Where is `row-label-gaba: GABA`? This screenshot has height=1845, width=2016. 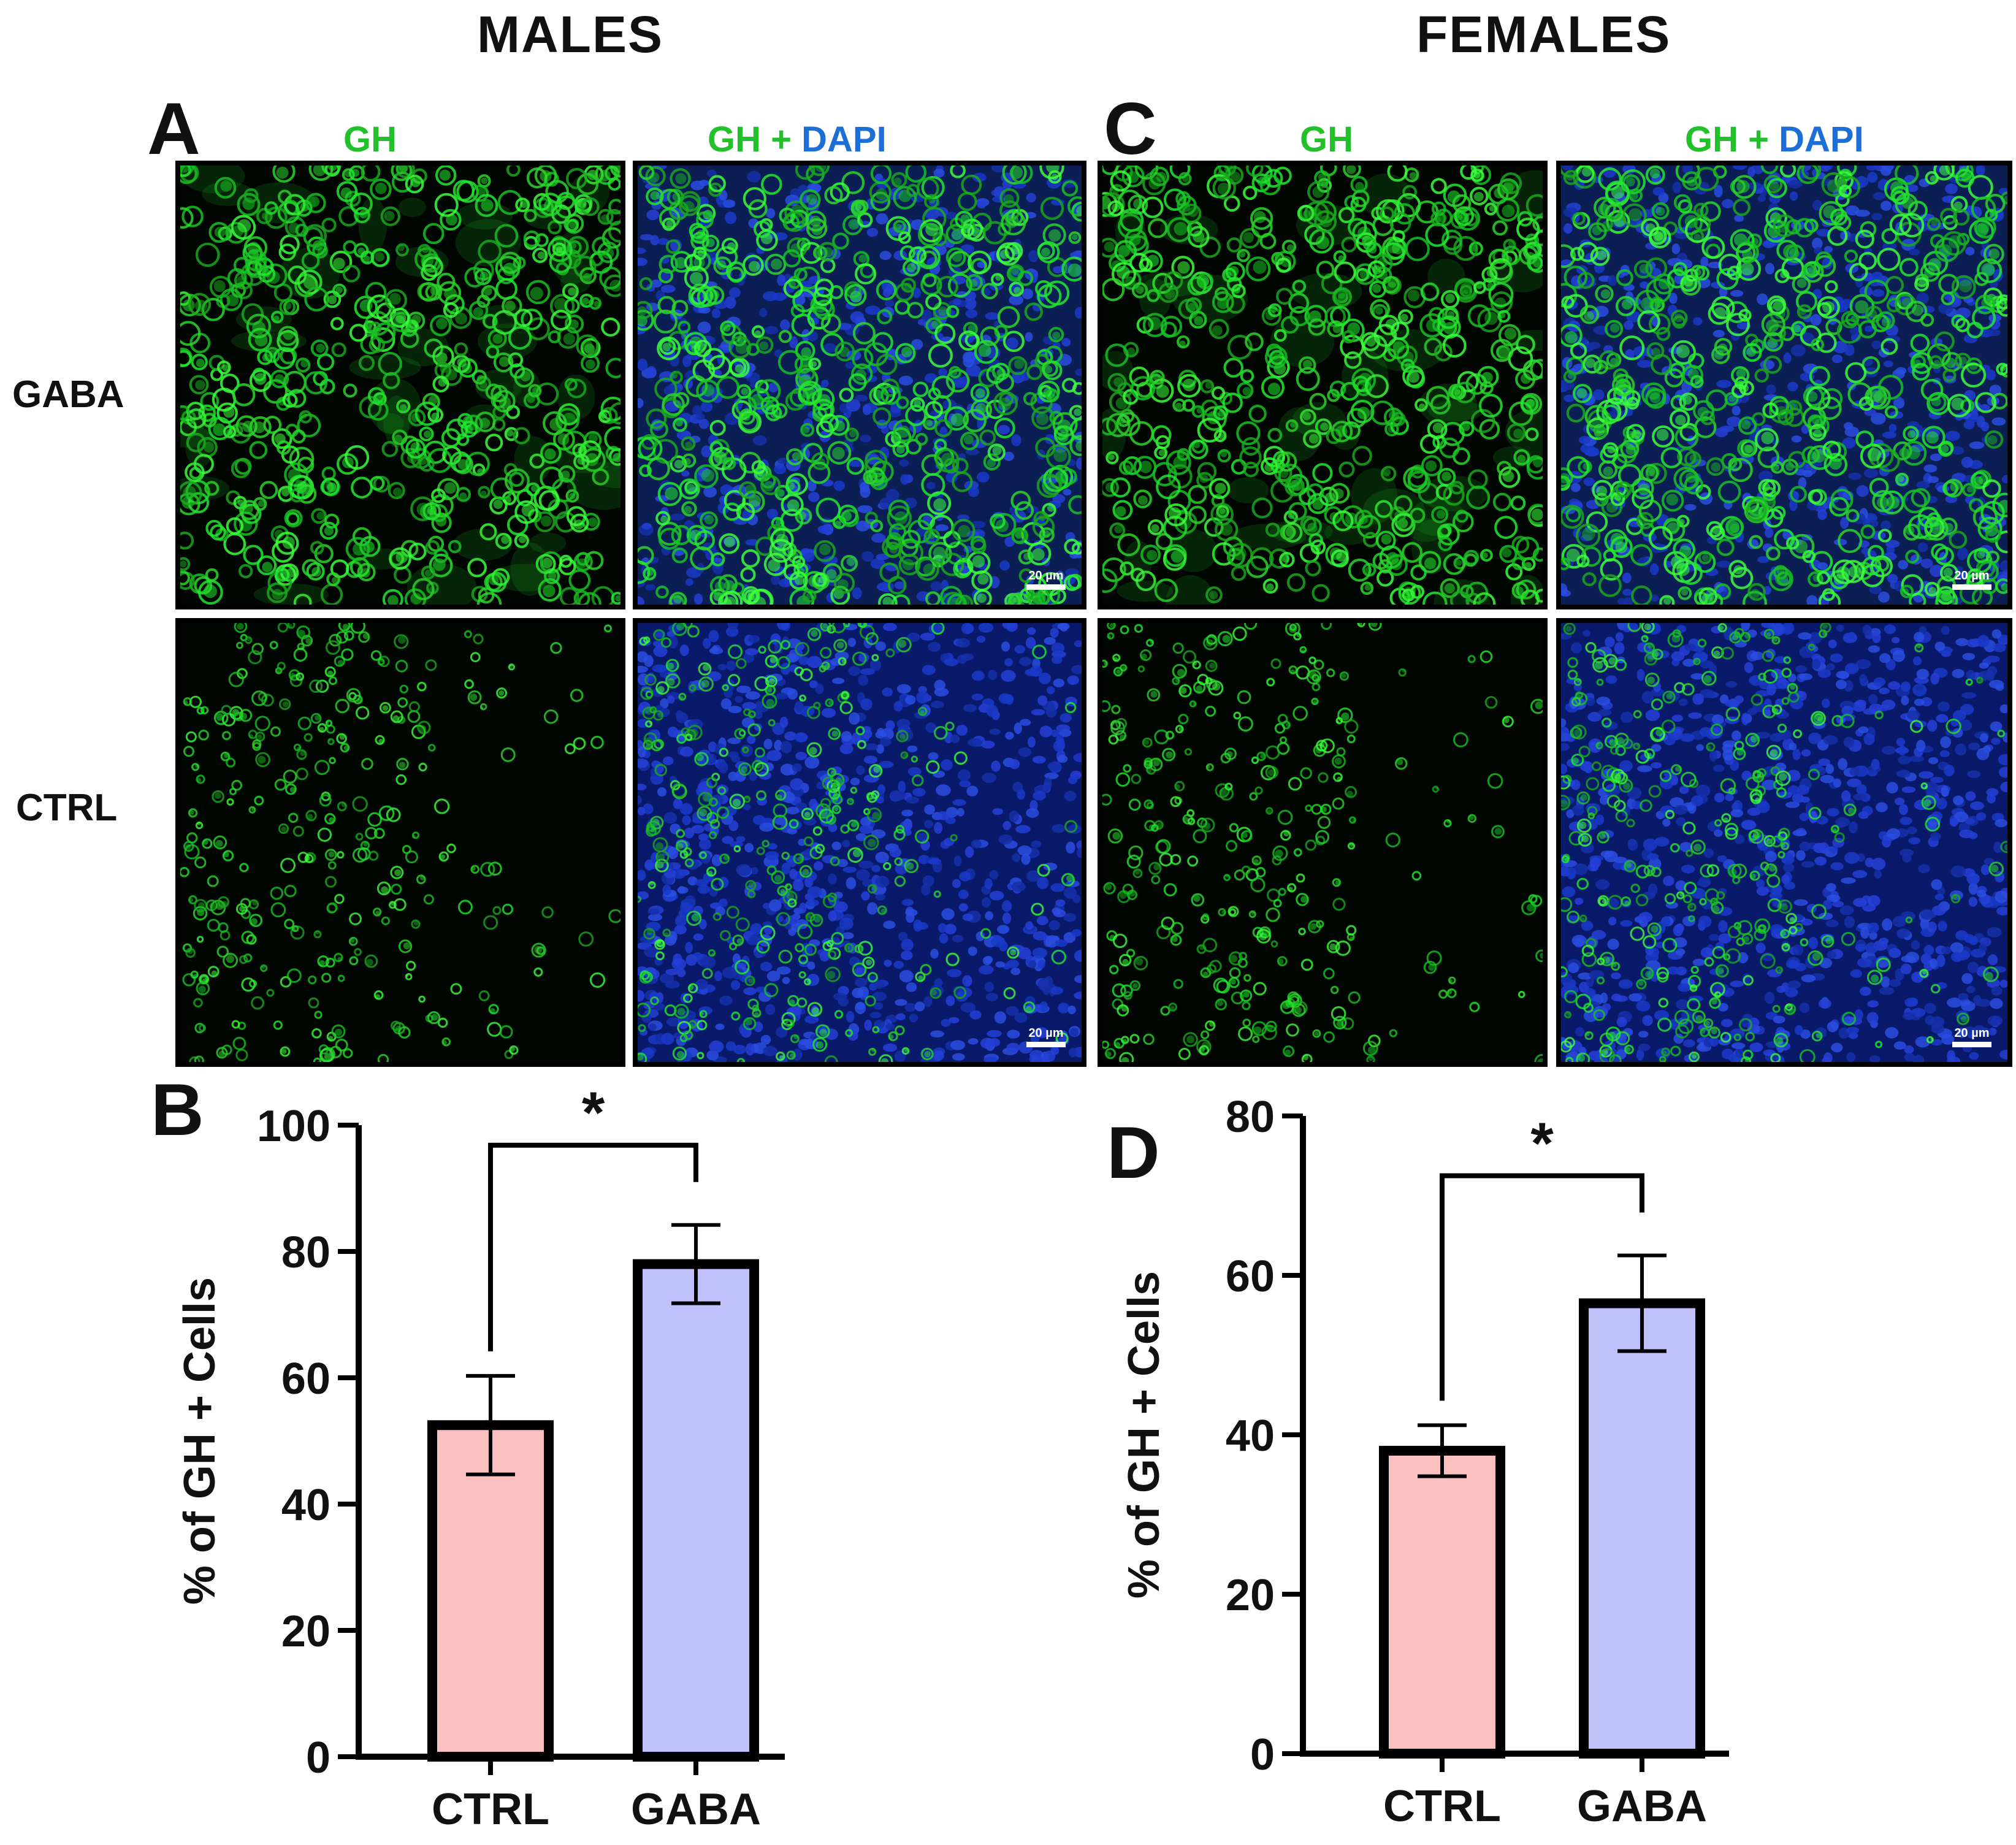 row-label-gaba: GABA is located at coordinates (68, 394).